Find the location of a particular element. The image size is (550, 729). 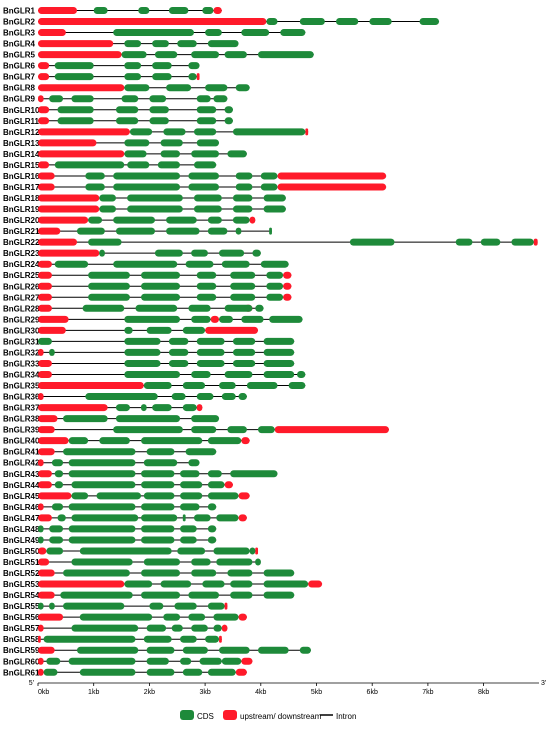

gene-label: BnGLR58 is located at coordinates (21, 639).